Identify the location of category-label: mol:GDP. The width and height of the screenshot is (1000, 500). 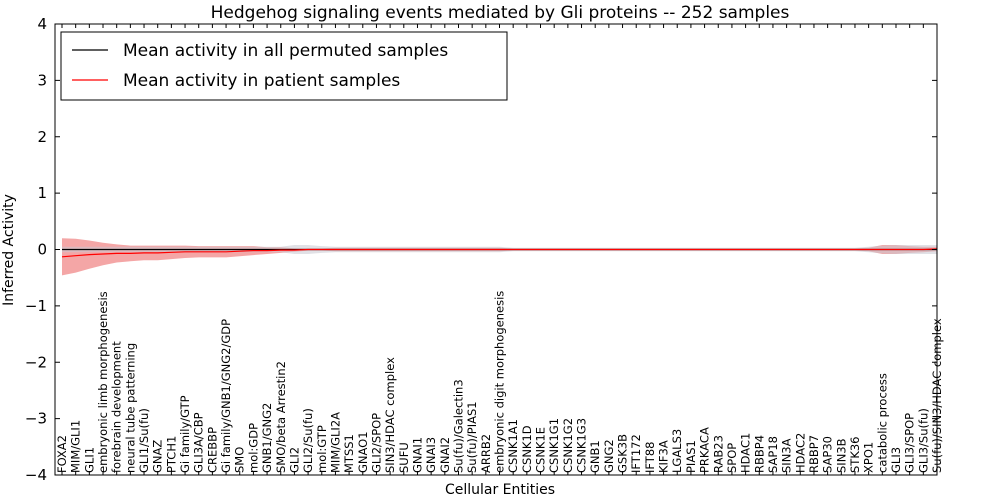
(253, 448).